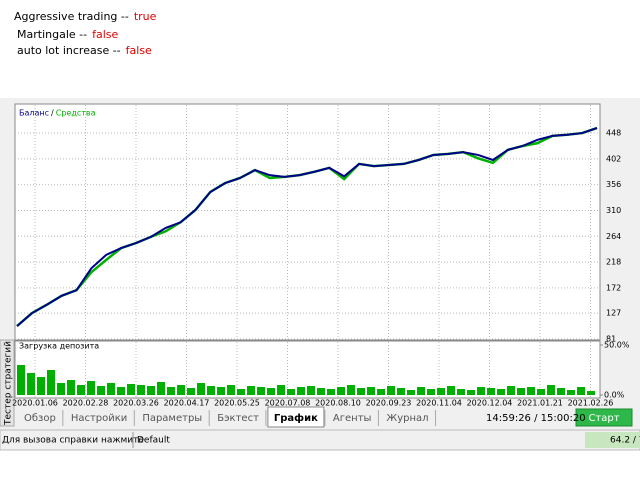 This screenshot has width=640, height=480. I want to click on tab-label: Параметры, so click(172, 418).